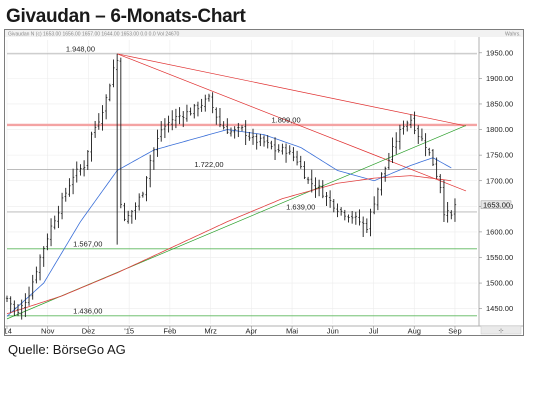 The height and width of the screenshot is (400, 540). What do you see at coordinates (499, 52) in the screenshot?
I see `y-axis-tick-label: 1950.00` at bounding box center [499, 52].